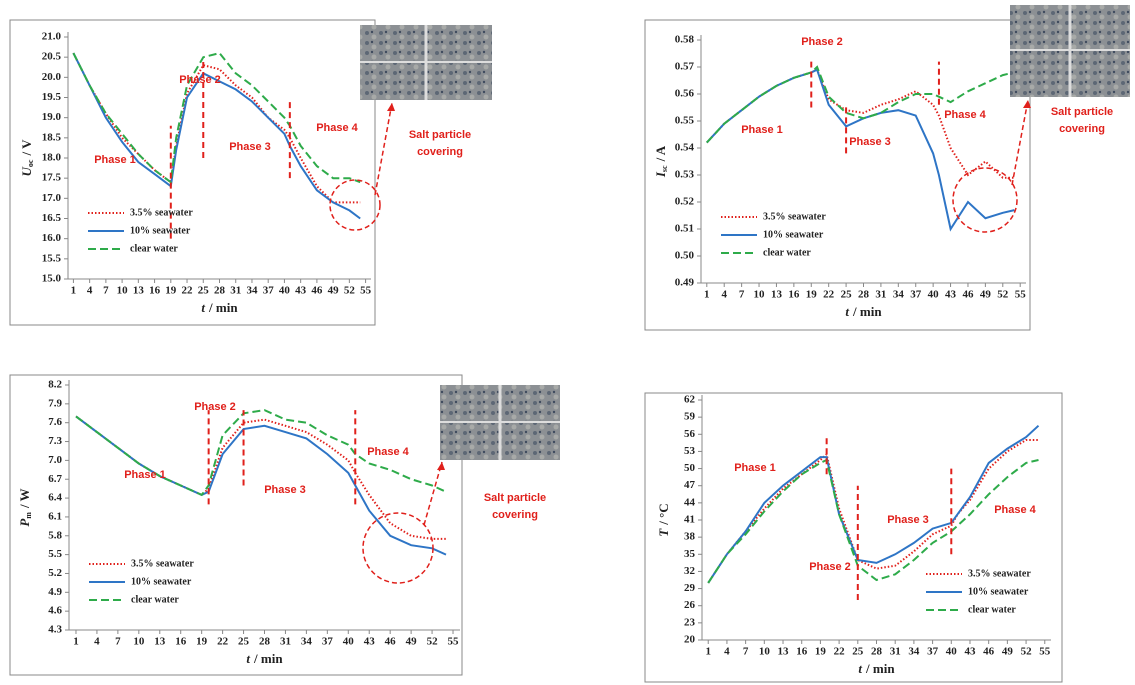  I want to click on y-tick-label: 16.0, so click(52, 238).